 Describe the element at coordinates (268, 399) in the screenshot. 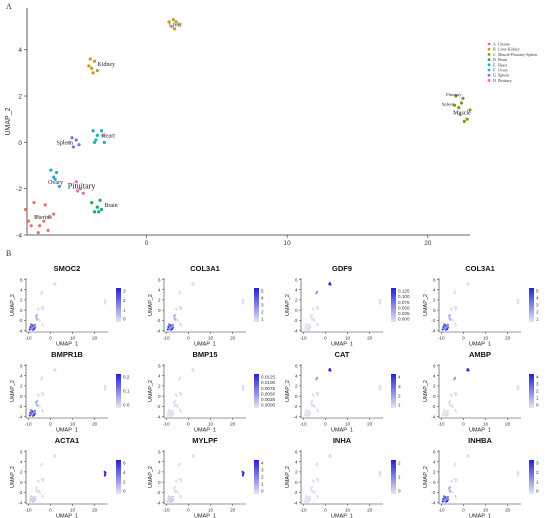

I see `colorbar-tick-label-4: 0.0025` at that location.